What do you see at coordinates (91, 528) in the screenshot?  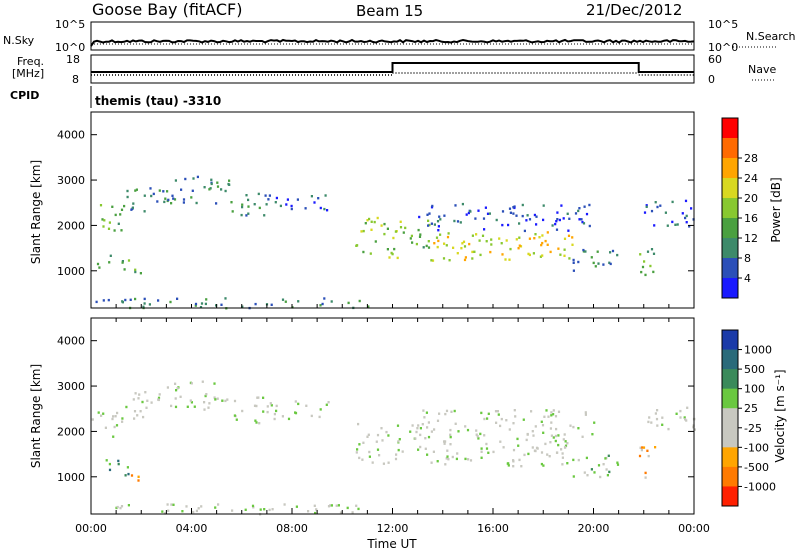 I see `x-tick-label: 00:00` at bounding box center [91, 528].